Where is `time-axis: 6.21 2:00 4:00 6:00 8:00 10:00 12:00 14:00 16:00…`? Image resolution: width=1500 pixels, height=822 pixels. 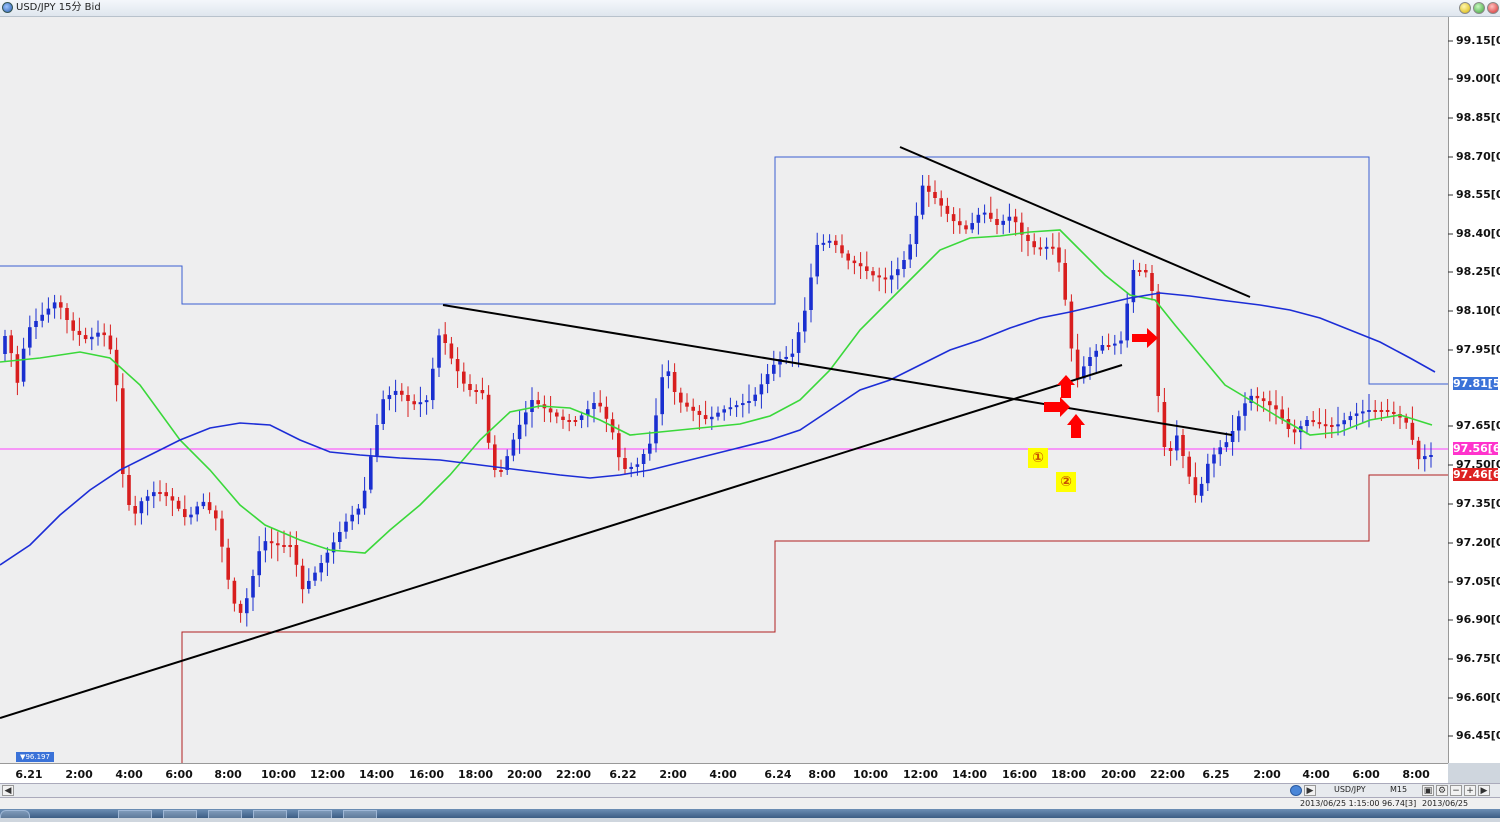
time-axis: 6.21 2:00 4:00 6:00 8:00 10:00 12:00 14:00 16:00… is located at coordinates (724, 773).